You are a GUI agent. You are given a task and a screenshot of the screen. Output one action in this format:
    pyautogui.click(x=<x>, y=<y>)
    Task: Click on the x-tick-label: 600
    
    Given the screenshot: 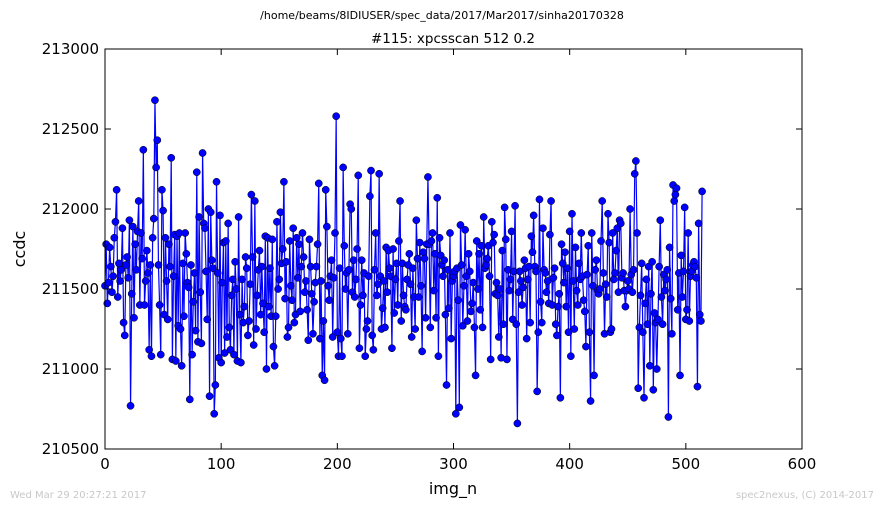 What is the action you would take?
    pyautogui.click(x=802, y=464)
    